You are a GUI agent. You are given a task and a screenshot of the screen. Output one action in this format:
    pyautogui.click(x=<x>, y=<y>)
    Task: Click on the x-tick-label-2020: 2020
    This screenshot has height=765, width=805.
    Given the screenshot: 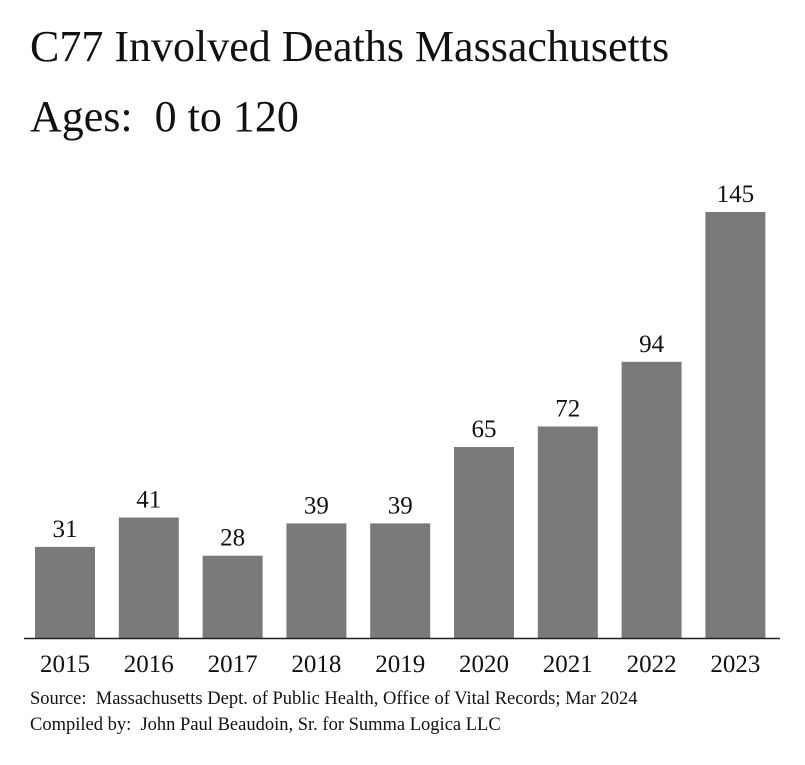 What is the action you would take?
    pyautogui.click(x=484, y=664)
    